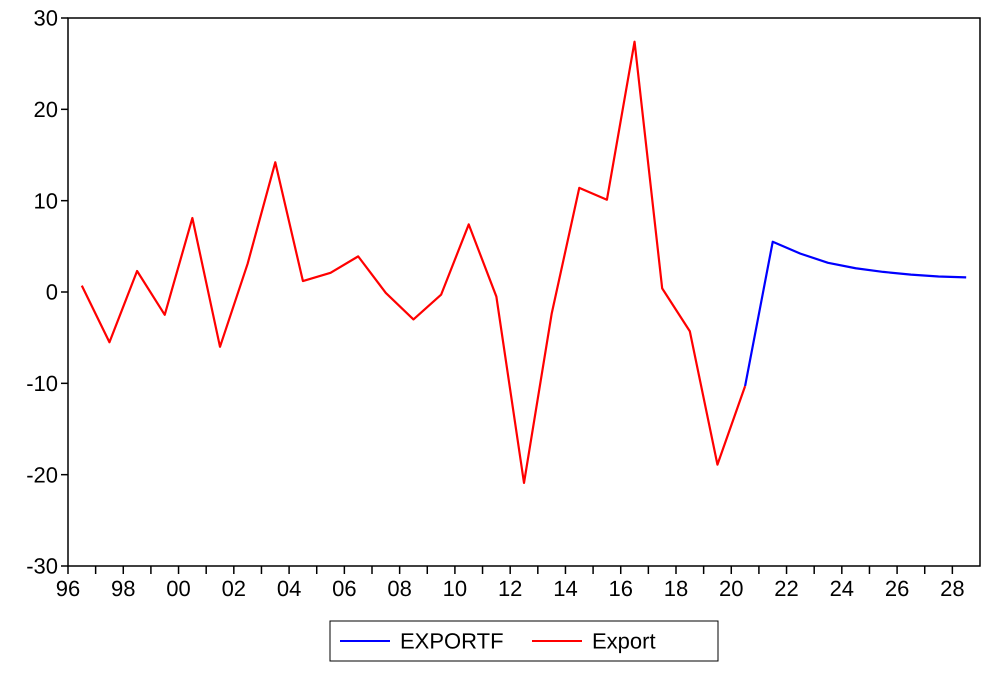 This screenshot has height=684, width=989. What do you see at coordinates (786, 588) in the screenshot?
I see `x-tick-label: 22` at bounding box center [786, 588].